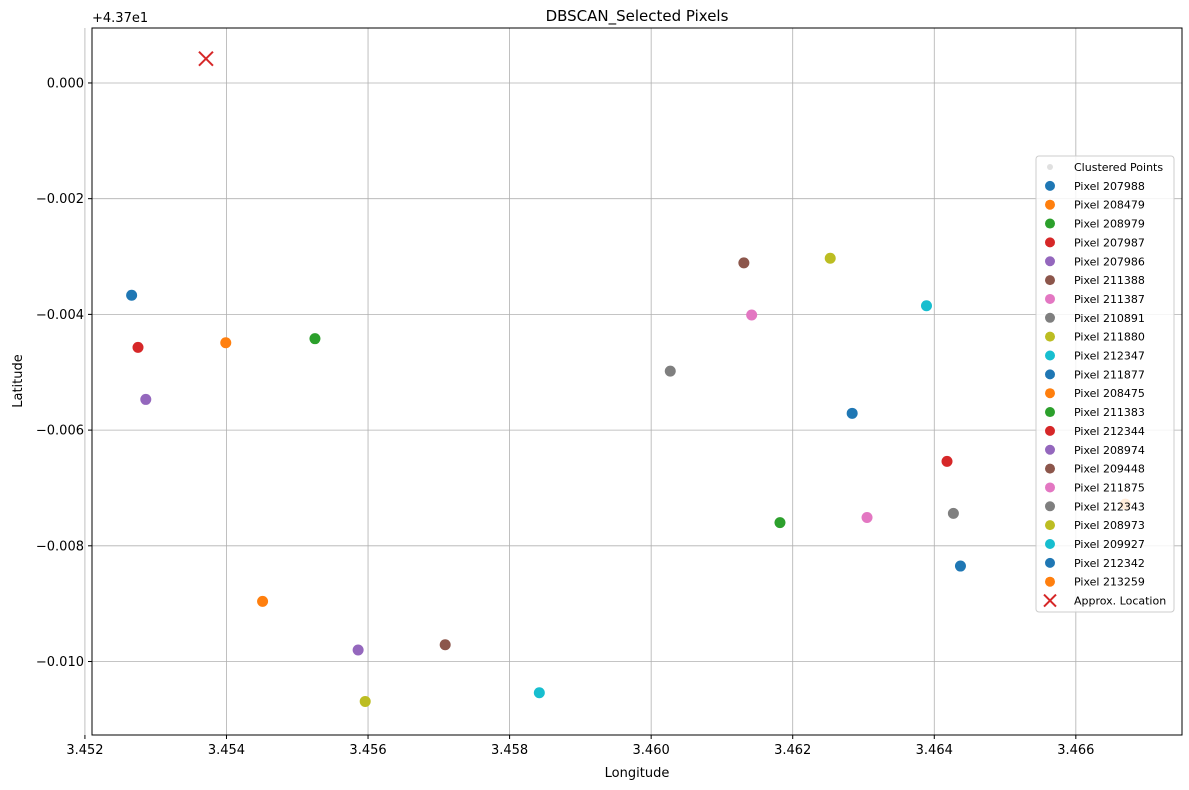 The width and height of the screenshot is (1189, 790). I want to click on y-tick-label: −0.002, so click(60, 199).